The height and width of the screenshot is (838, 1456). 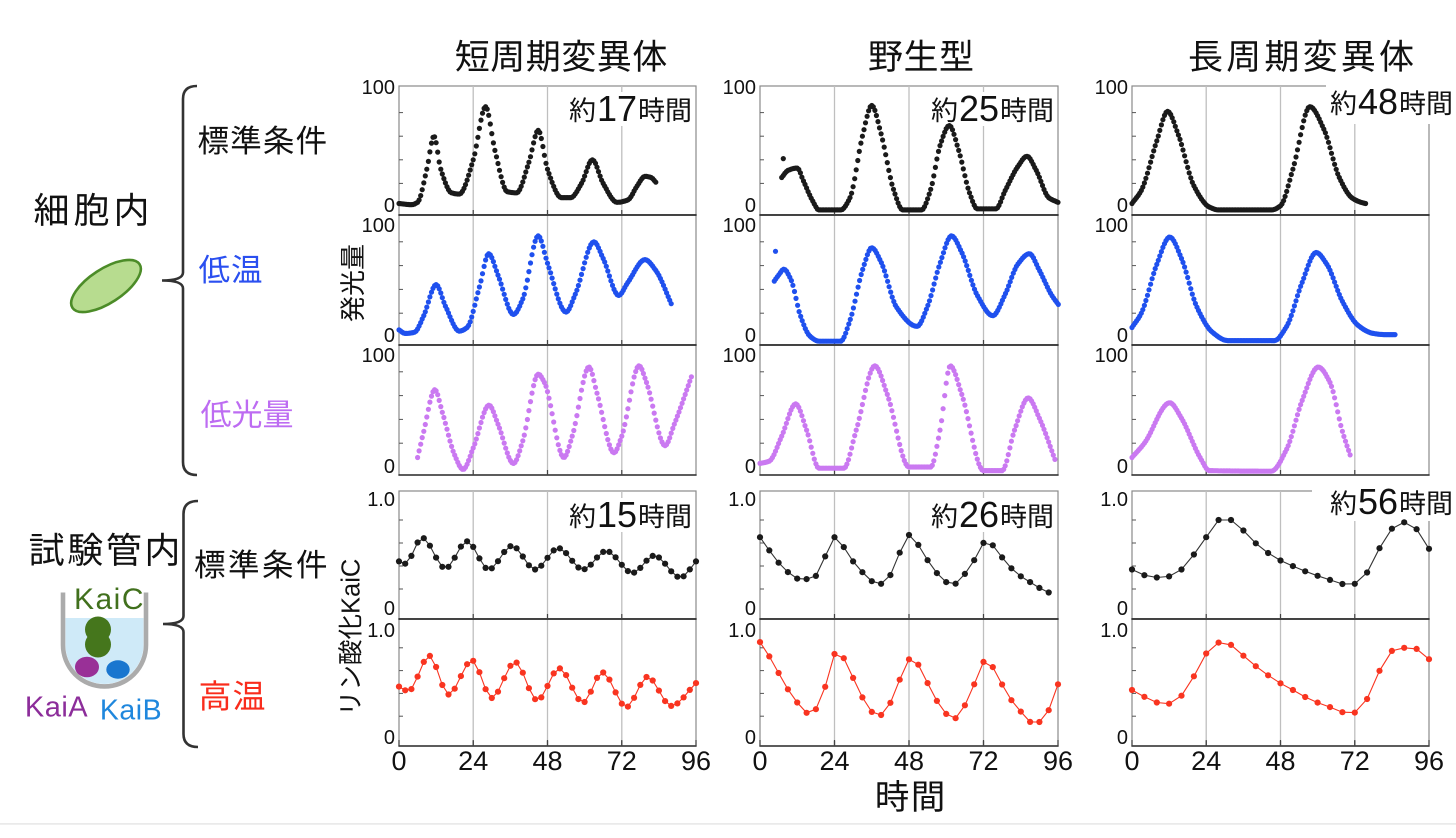 What do you see at coordinates (131, 711) in the screenshot?
I see `svg-text: KaiB` at bounding box center [131, 711].